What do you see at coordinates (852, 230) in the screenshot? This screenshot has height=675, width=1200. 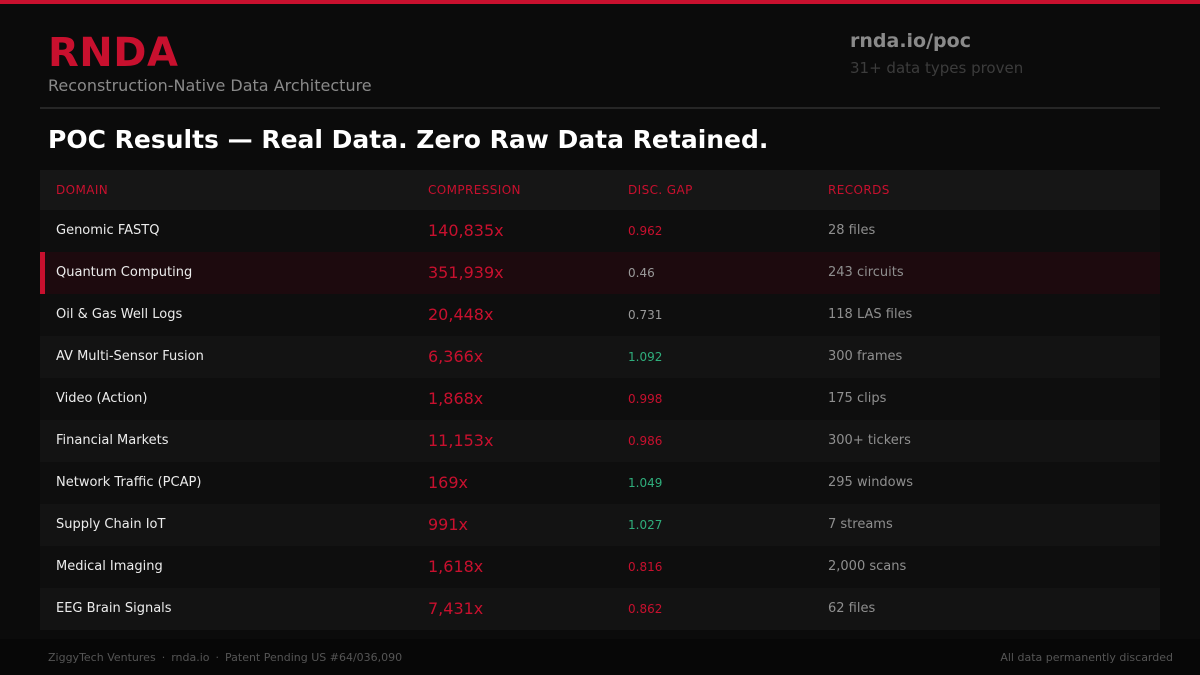 I see `records-cell: 28 files` at bounding box center [852, 230].